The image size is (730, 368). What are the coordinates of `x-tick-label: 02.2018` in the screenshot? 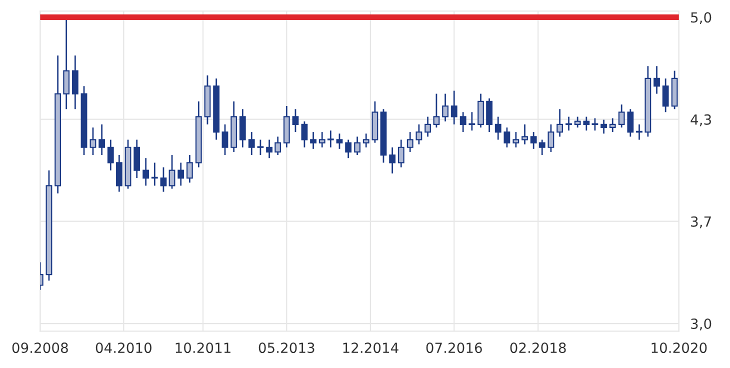 It's located at (538, 348).